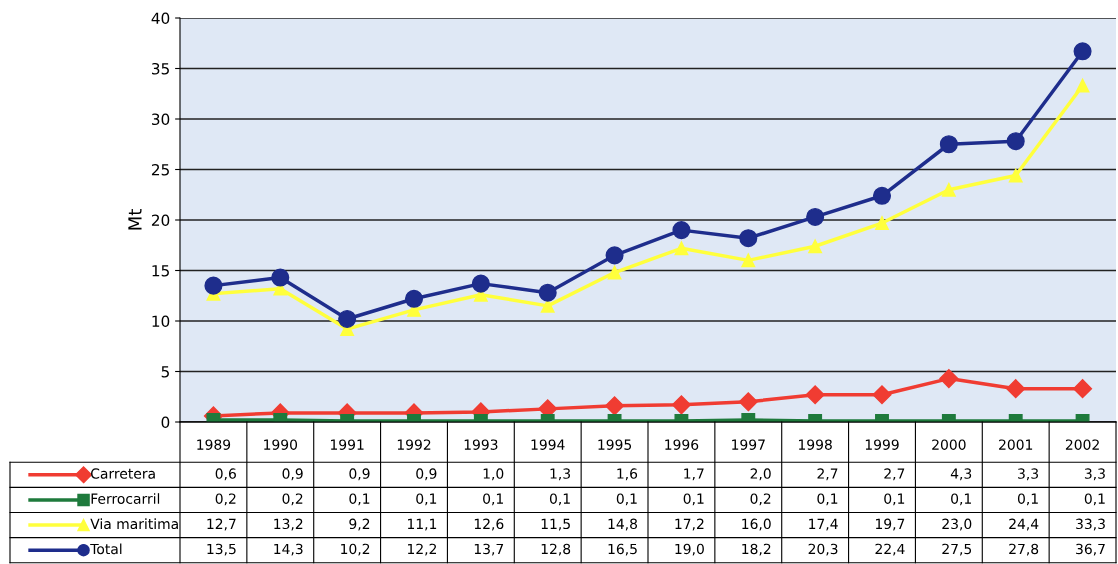 The image size is (1118, 564). Describe the element at coordinates (165, 372) in the screenshot. I see `y-tick-label: 5` at that location.